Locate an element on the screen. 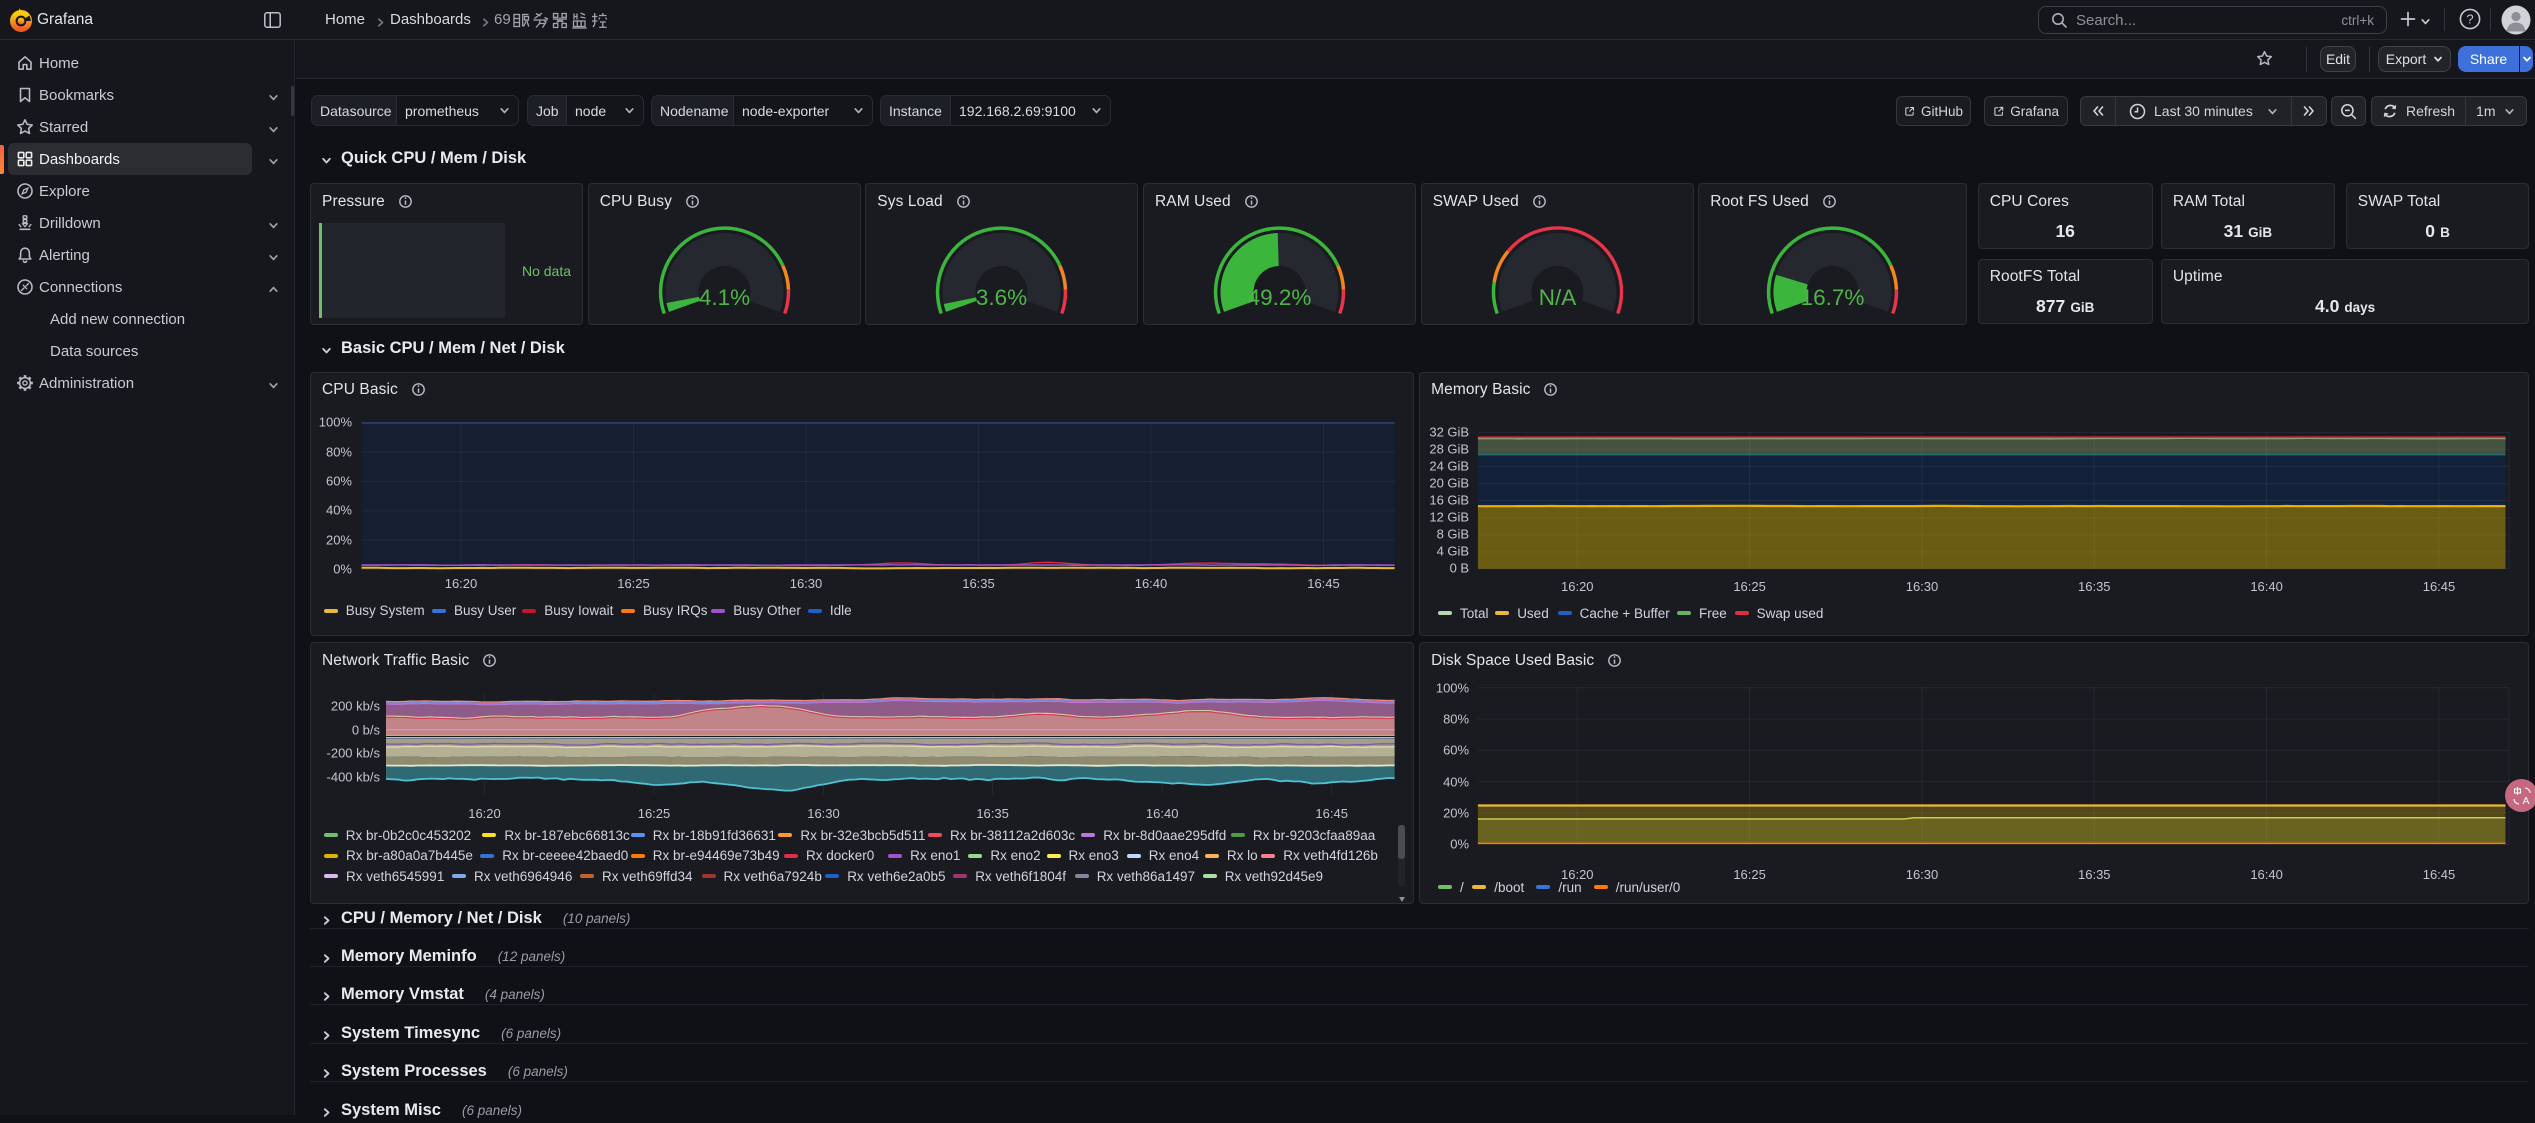  svg-text: N/A is located at coordinates (1557, 297).